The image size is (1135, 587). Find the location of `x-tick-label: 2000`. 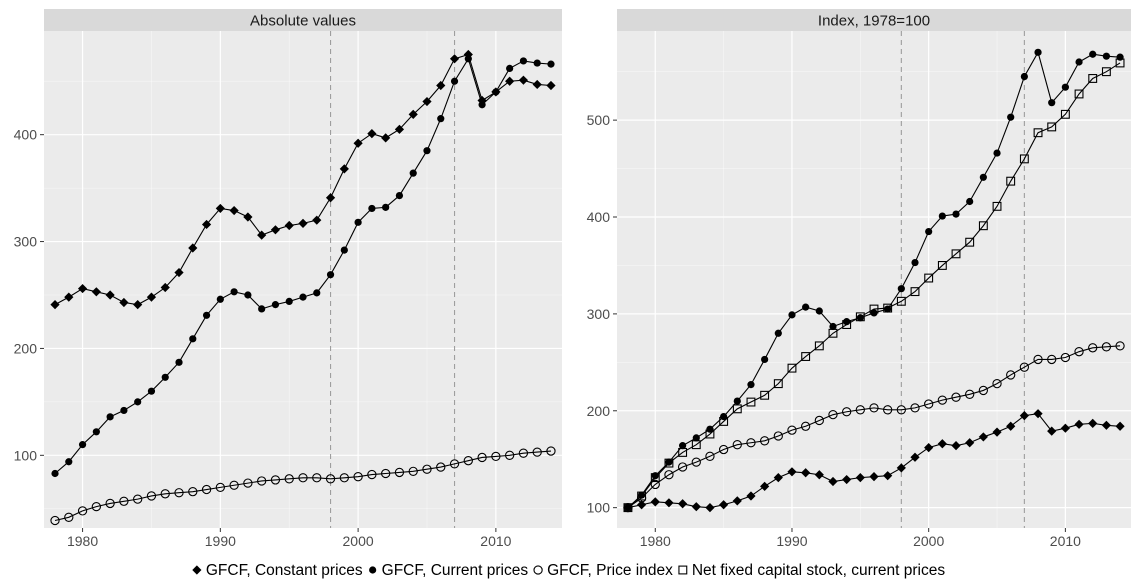

x-tick-label: 2000 is located at coordinates (928, 541).